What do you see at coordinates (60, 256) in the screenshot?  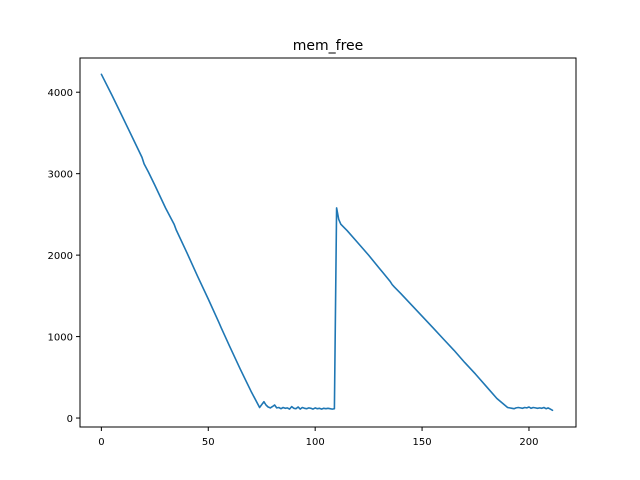 I see `y-tick-label: 2000` at bounding box center [60, 256].